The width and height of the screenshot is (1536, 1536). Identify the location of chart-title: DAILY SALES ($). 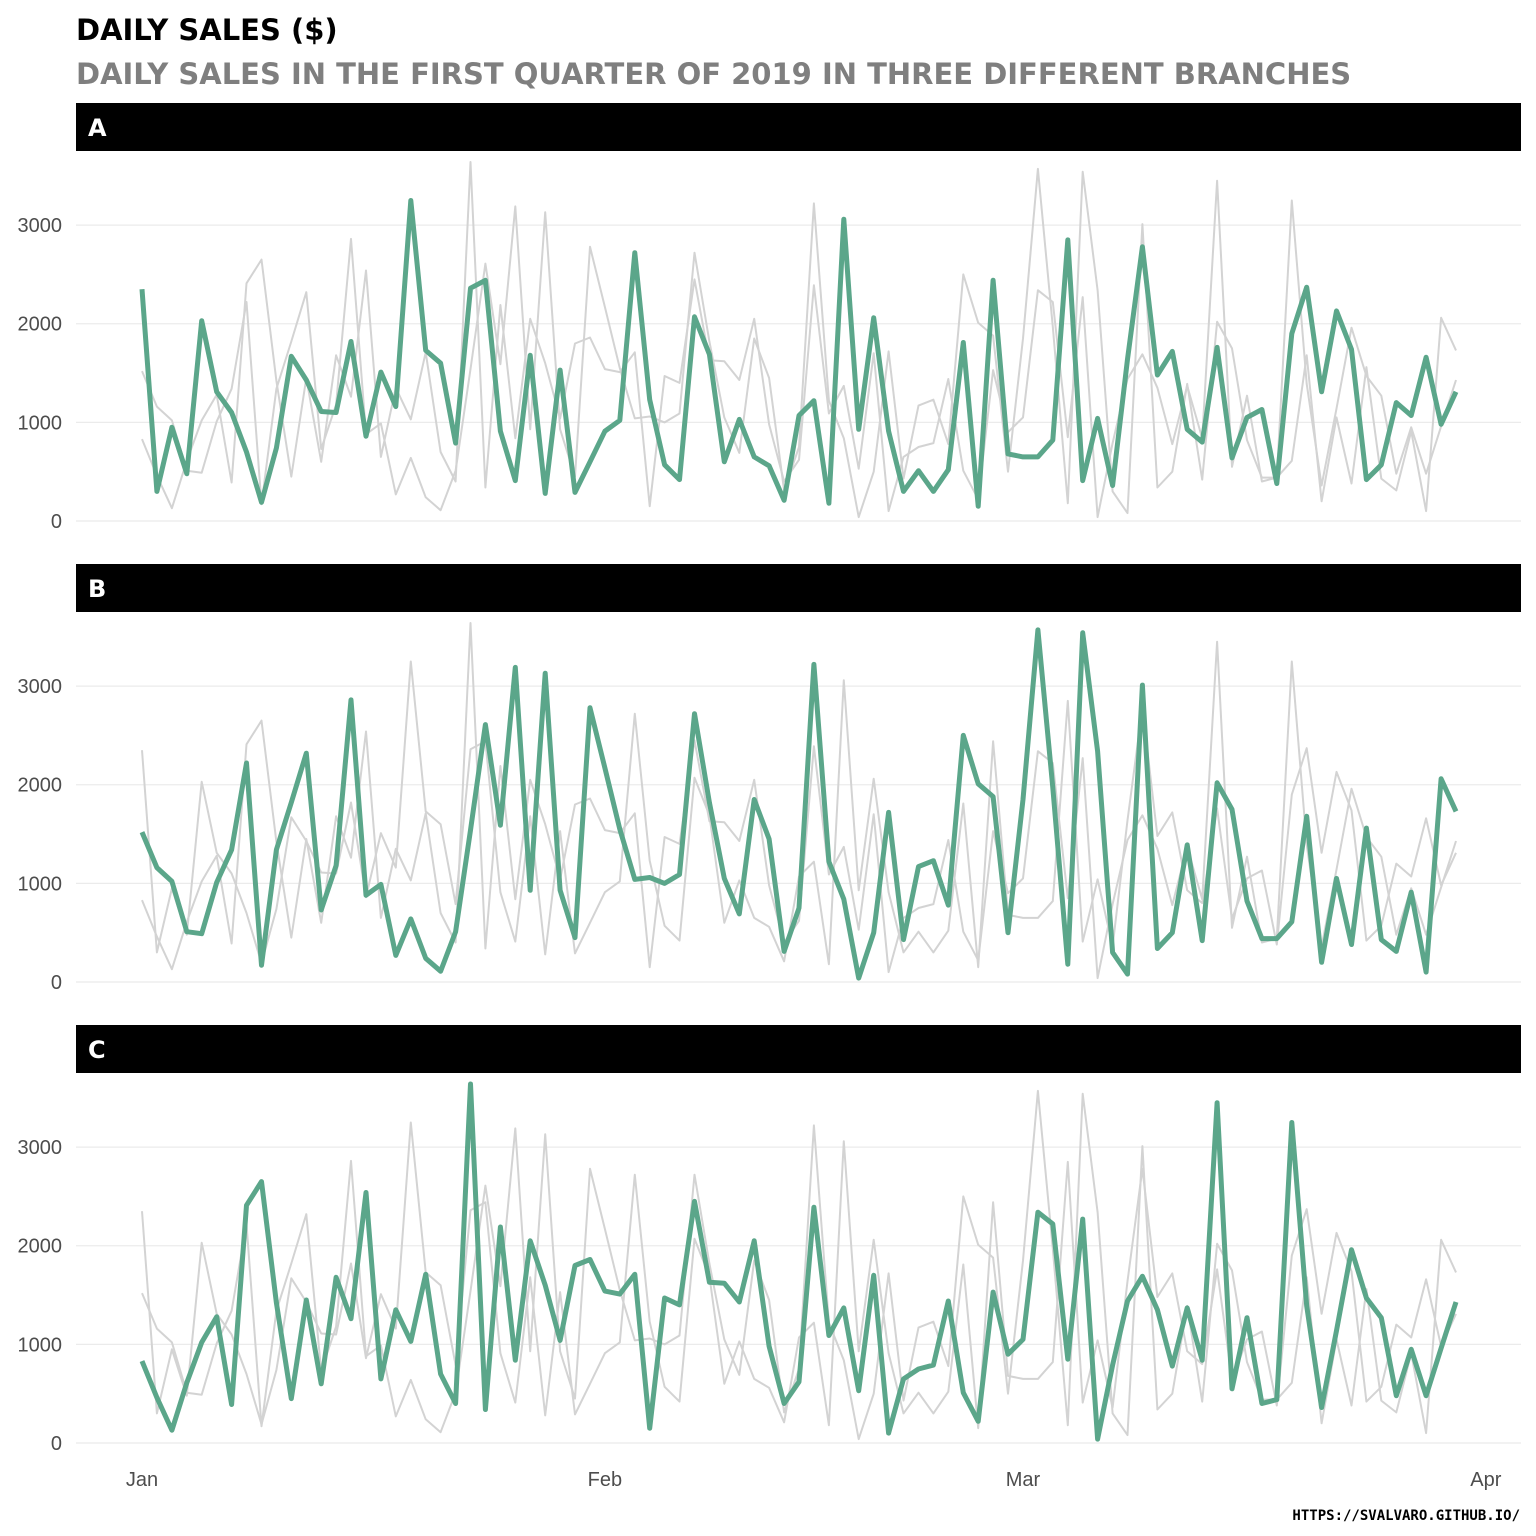
(207, 30).